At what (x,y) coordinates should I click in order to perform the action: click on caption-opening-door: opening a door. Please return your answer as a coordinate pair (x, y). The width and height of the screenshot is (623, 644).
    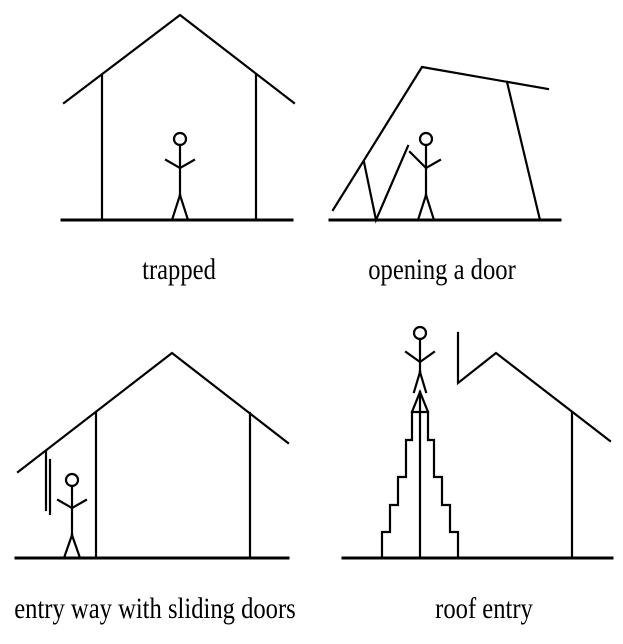
    Looking at the image, I should click on (442, 269).